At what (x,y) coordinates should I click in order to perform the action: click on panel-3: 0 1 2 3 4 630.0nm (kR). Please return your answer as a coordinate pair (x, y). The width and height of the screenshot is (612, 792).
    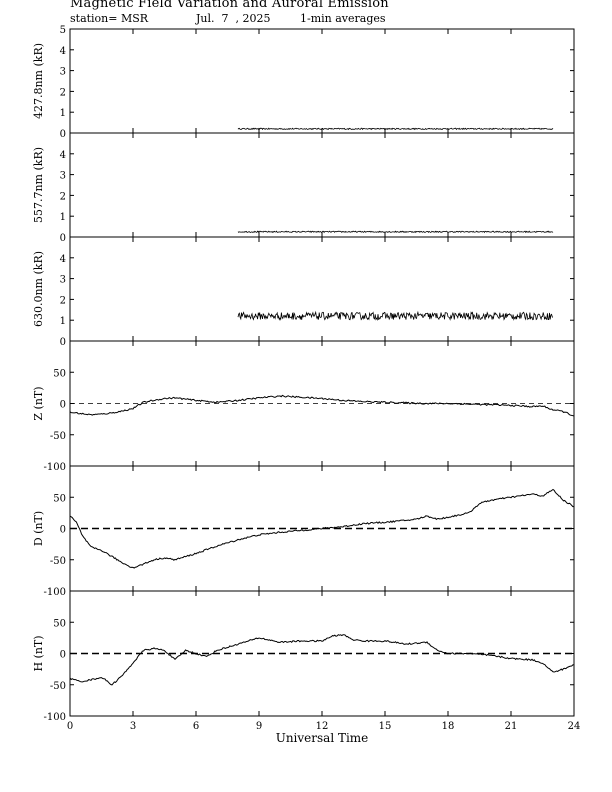
    Looking at the image, I should click on (303, 292).